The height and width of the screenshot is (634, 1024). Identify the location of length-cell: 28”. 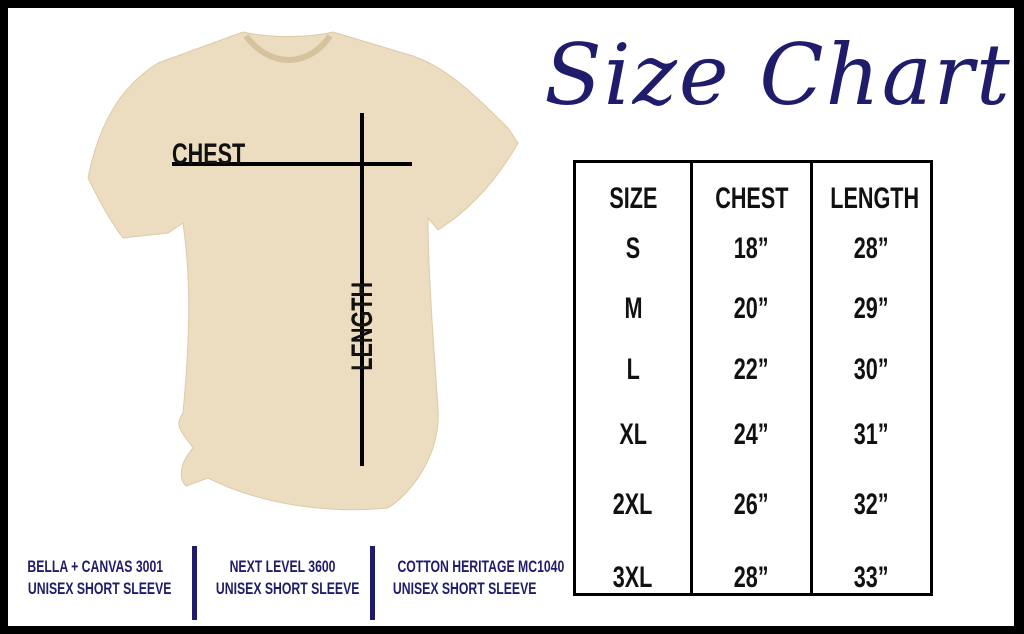
(871, 248).